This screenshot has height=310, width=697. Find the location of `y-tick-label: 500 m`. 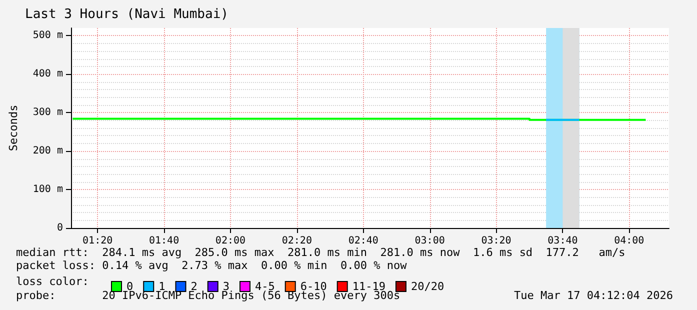

y-tick-label: 500 m is located at coordinates (47, 36).